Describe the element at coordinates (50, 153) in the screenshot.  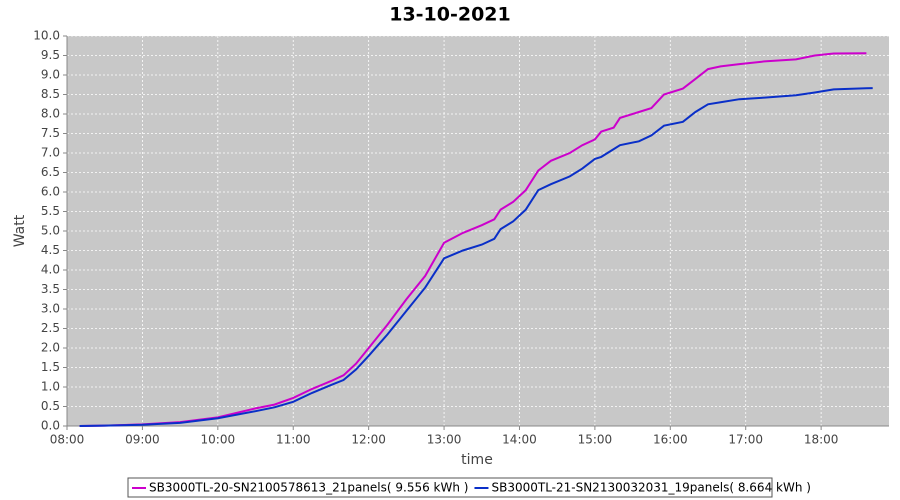
I see `y-tick-label: 7.0` at that location.